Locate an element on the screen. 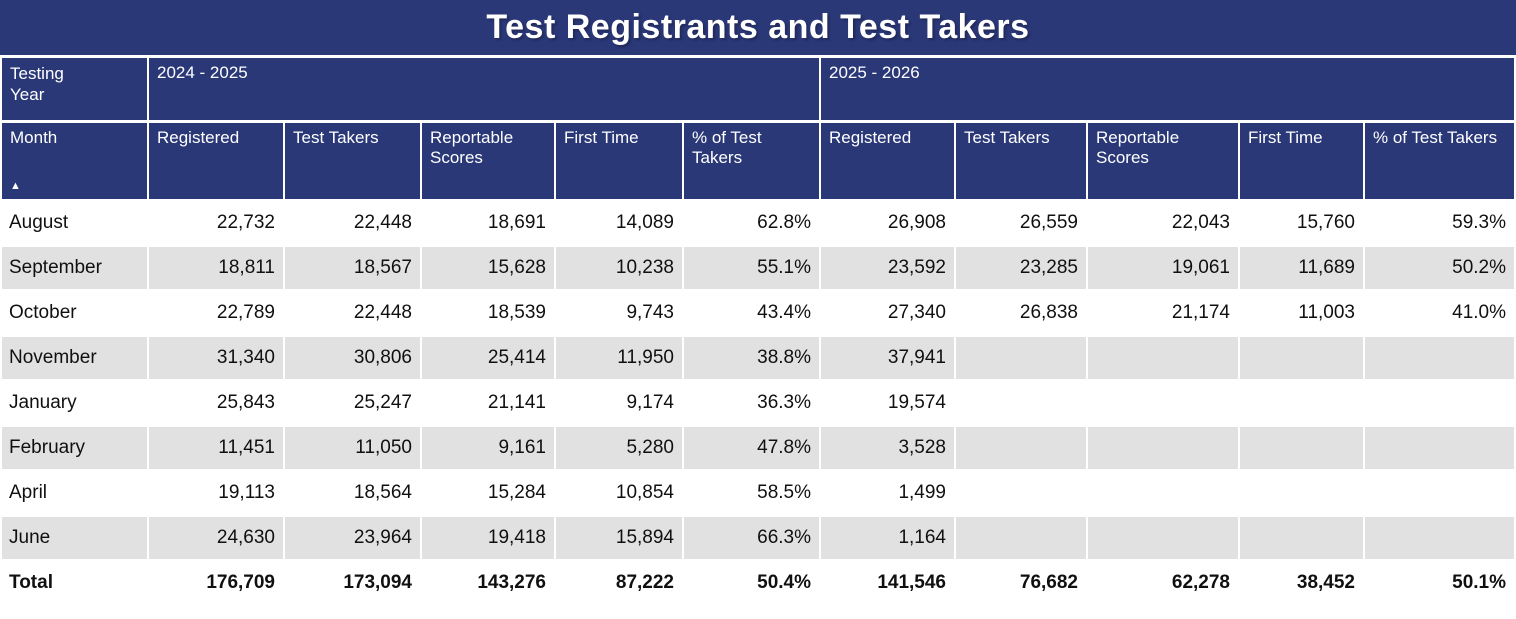  cell-value: 23,592 is located at coordinates (887, 268).